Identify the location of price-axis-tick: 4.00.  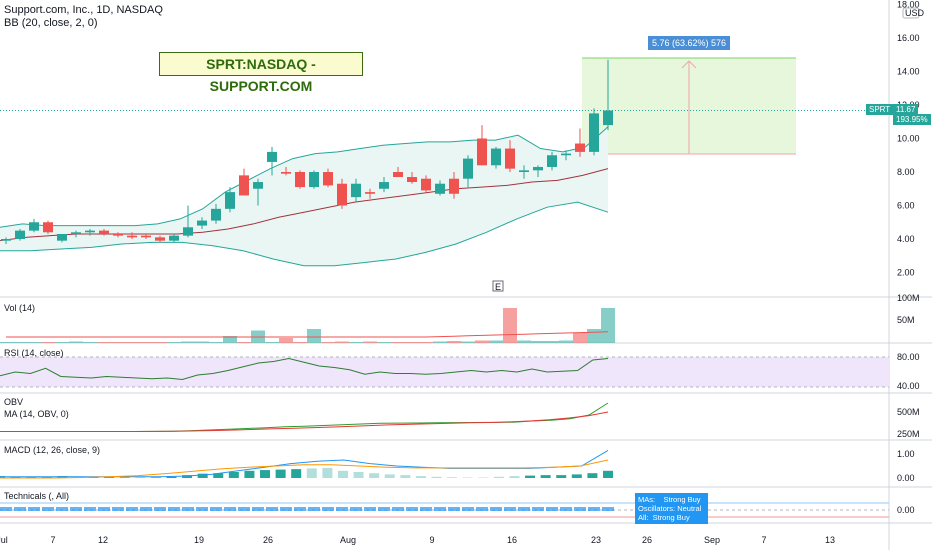
(906, 239).